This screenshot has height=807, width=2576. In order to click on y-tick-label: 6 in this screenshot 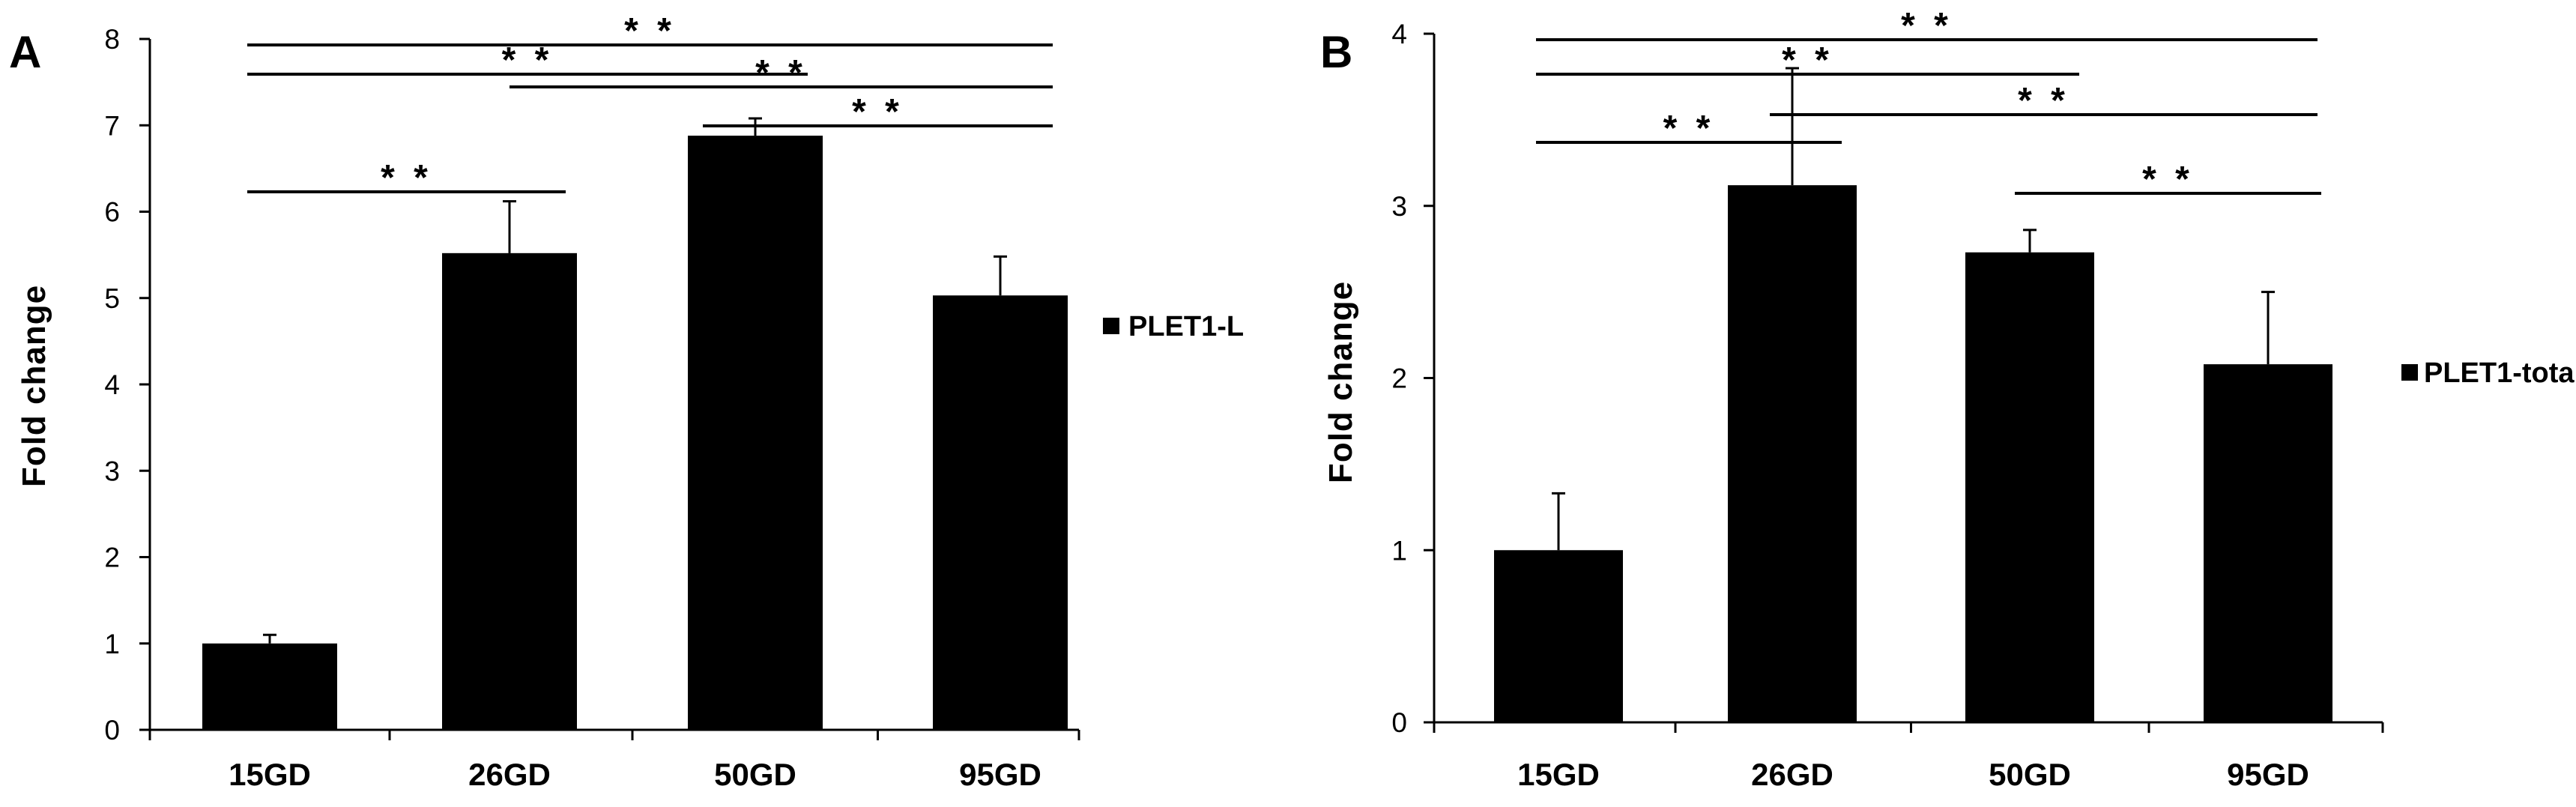, I will do `click(112, 212)`.